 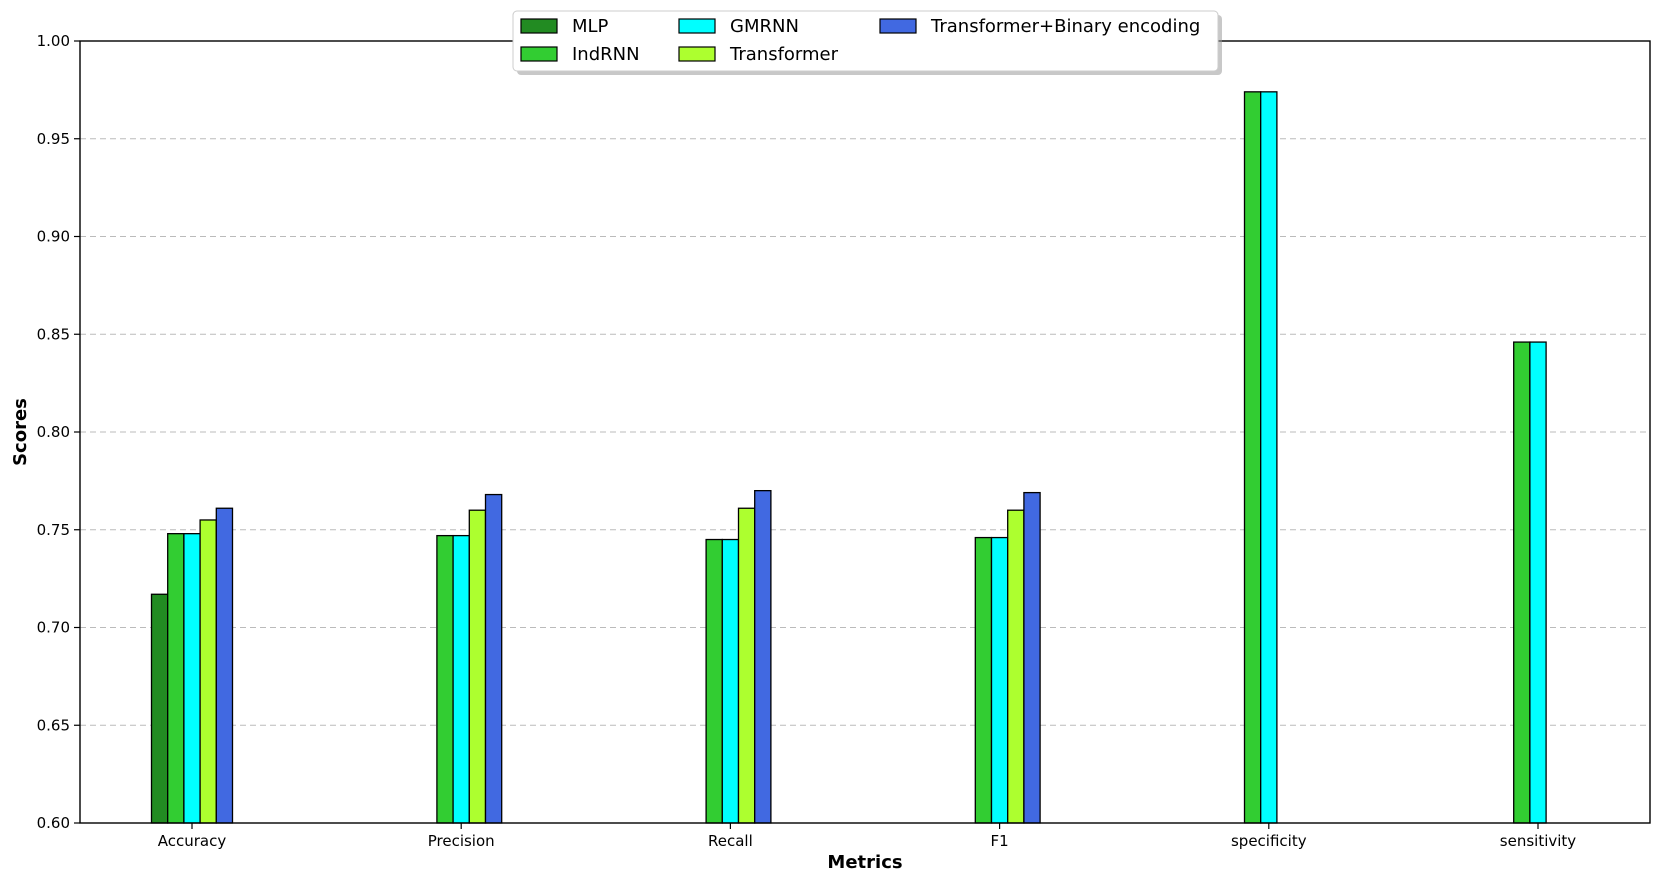 I want to click on x-tick-label: specificity, so click(x=1269, y=841).